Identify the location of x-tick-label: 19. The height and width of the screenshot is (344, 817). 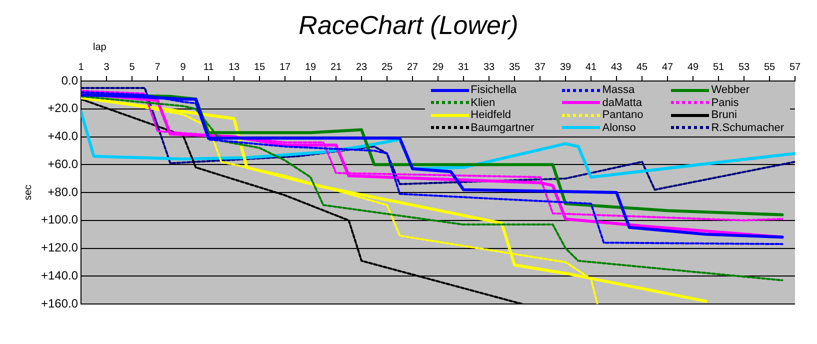
(310, 67).